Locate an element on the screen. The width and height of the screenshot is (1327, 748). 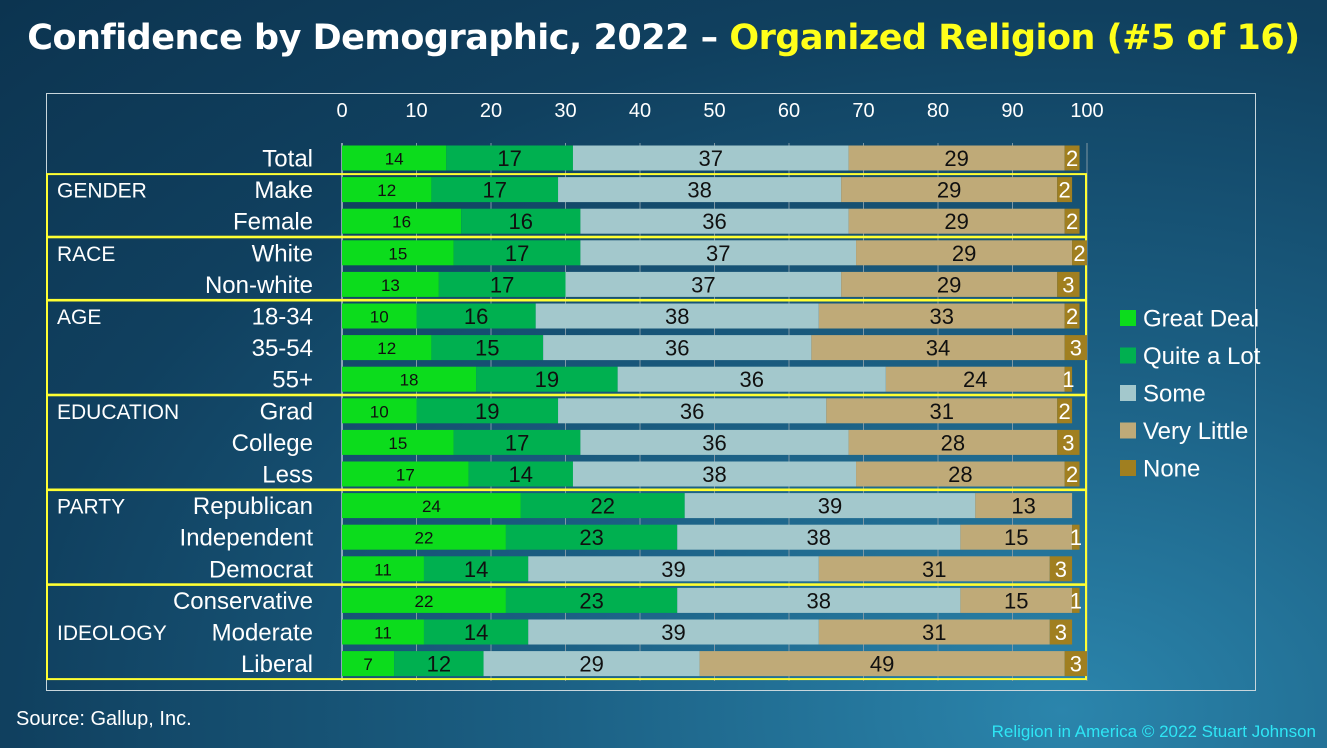
data-label: 38 is located at coordinates (819, 537).